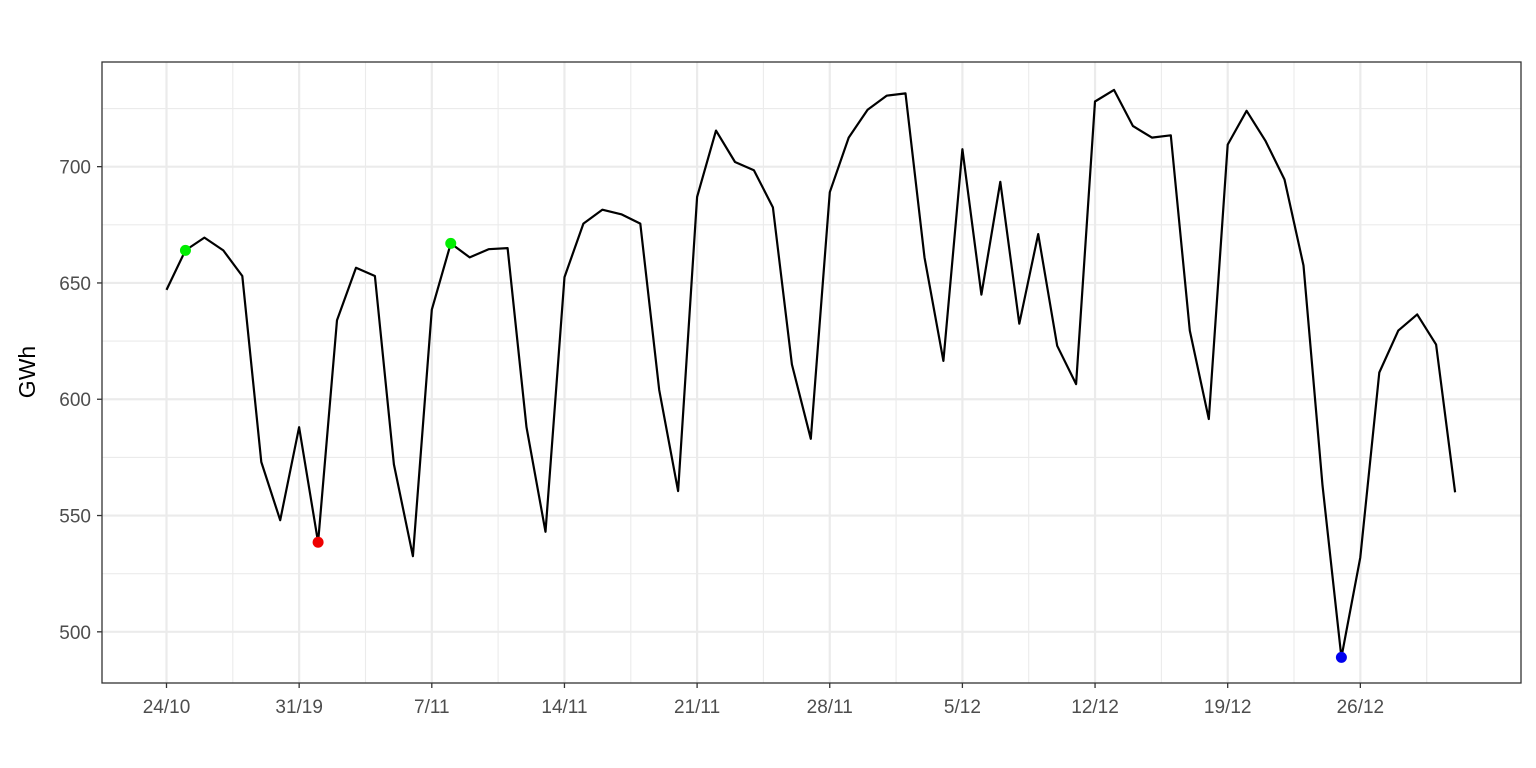 Image resolution: width=1536 pixels, height=768 pixels. I want to click on y-tick-label: 550, so click(75, 517).